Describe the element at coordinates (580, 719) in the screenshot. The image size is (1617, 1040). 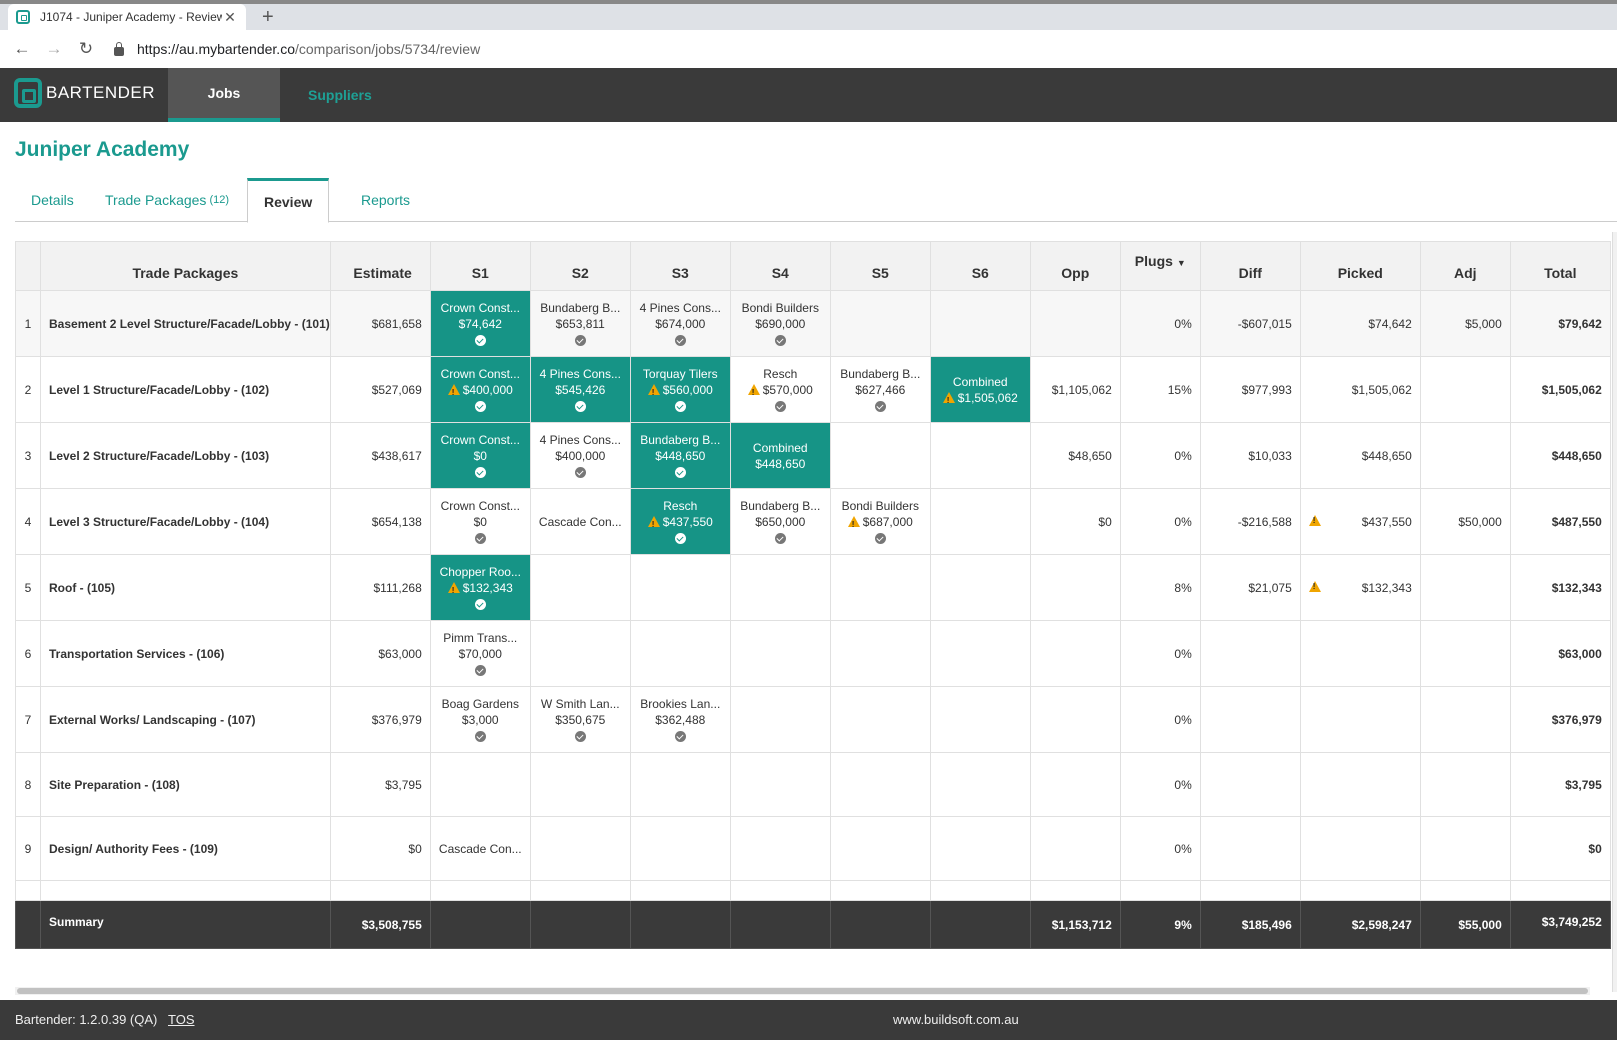
I see `quote-cell-s2: W Smith Lan... $350,675` at that location.